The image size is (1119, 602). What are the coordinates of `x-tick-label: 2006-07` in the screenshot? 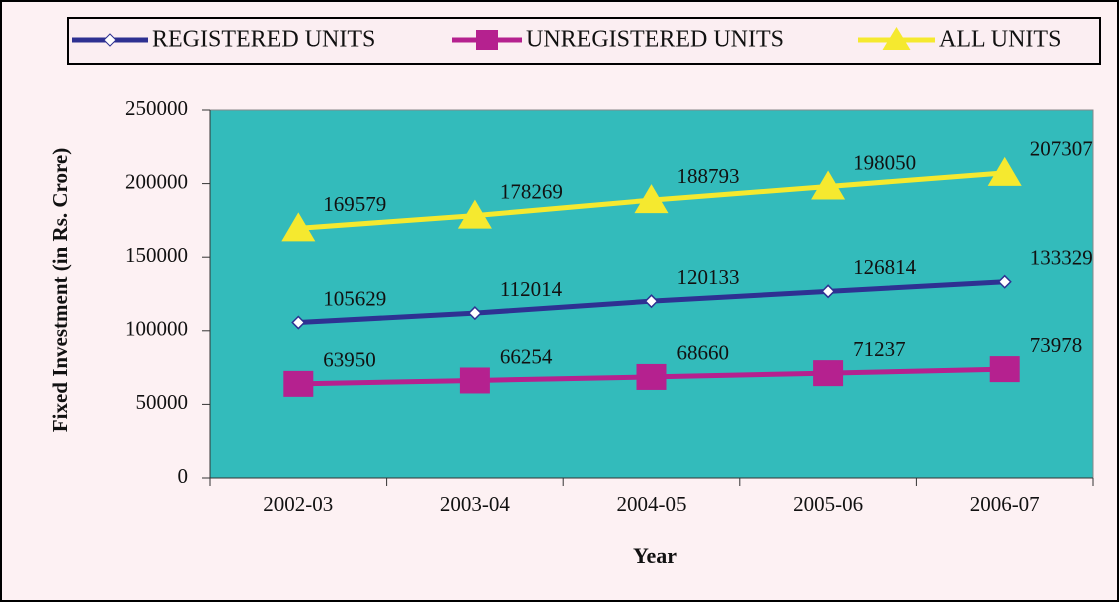 It's located at (1005, 504).